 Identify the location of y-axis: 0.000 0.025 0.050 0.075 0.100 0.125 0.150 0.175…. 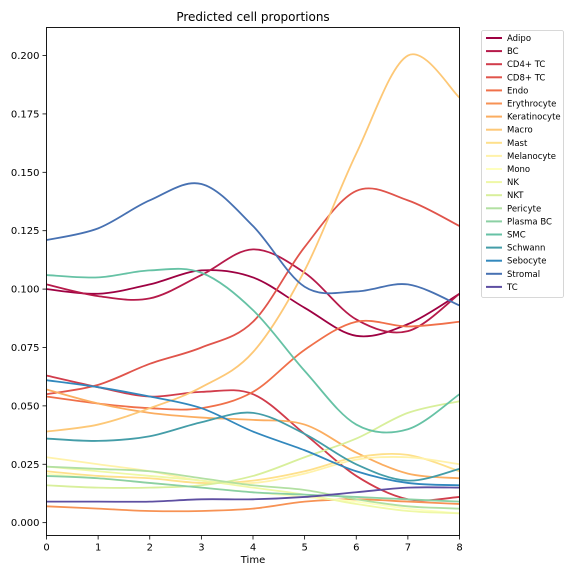
(29, 290).